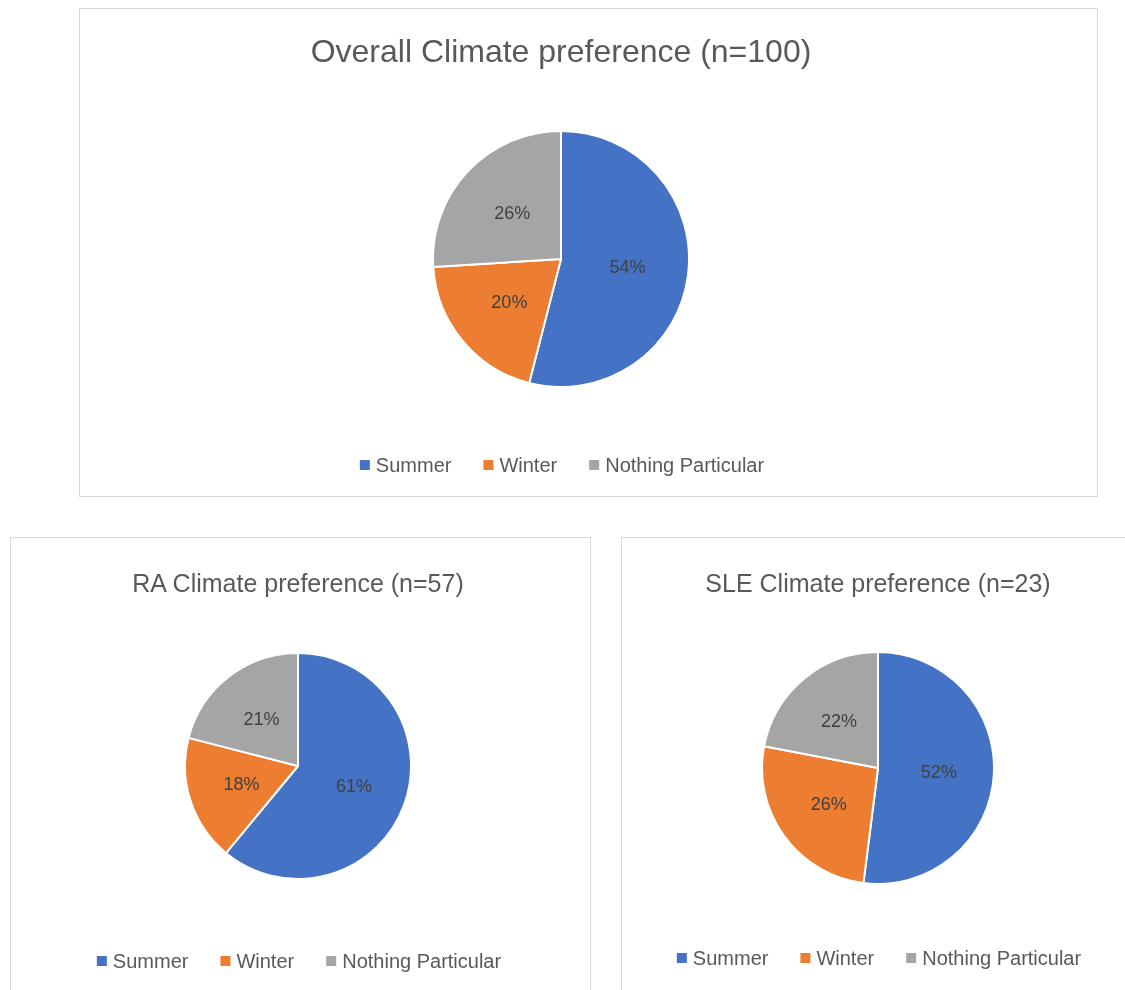 The width and height of the screenshot is (1125, 990). Describe the element at coordinates (839, 721) in the screenshot. I see `data-label: 22%` at that location.